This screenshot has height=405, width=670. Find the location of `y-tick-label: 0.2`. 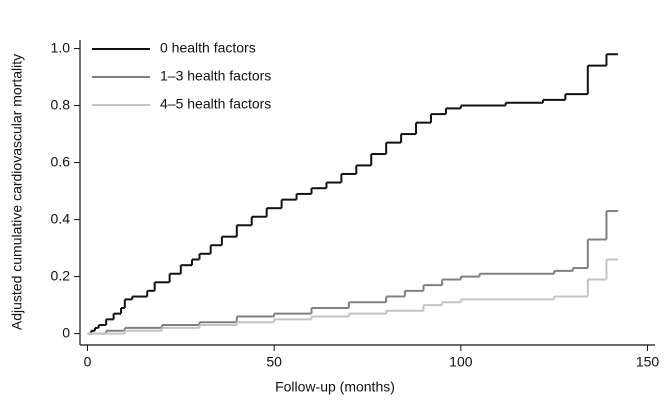

y-tick-label: 0.2 is located at coordinates (61, 275).